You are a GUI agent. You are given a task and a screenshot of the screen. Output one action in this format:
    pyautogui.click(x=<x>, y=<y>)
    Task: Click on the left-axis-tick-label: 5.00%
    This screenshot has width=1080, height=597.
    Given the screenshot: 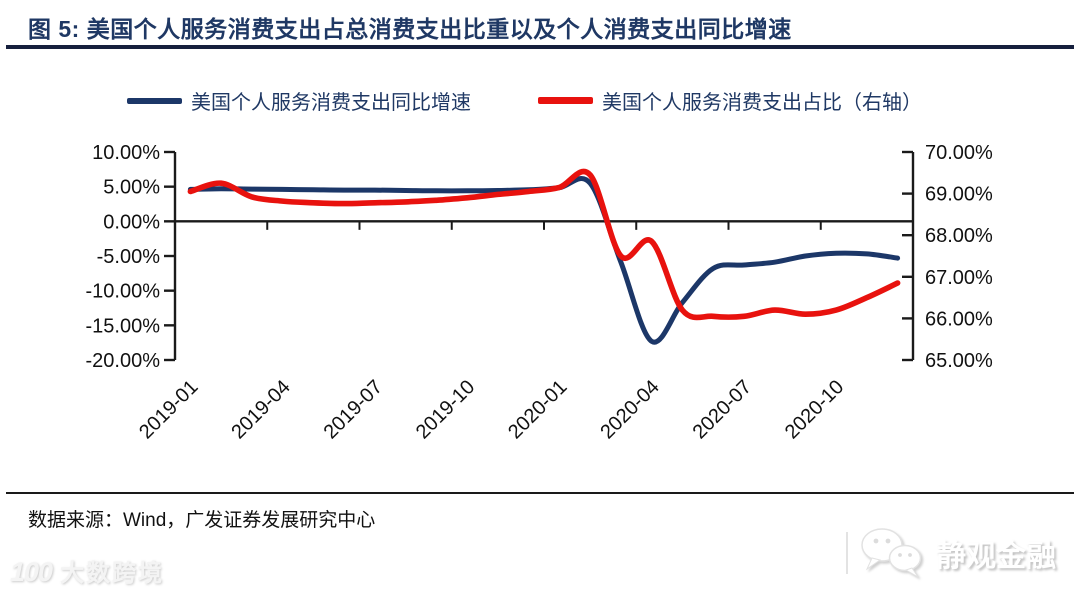 What is the action you would take?
    pyautogui.click(x=131, y=188)
    